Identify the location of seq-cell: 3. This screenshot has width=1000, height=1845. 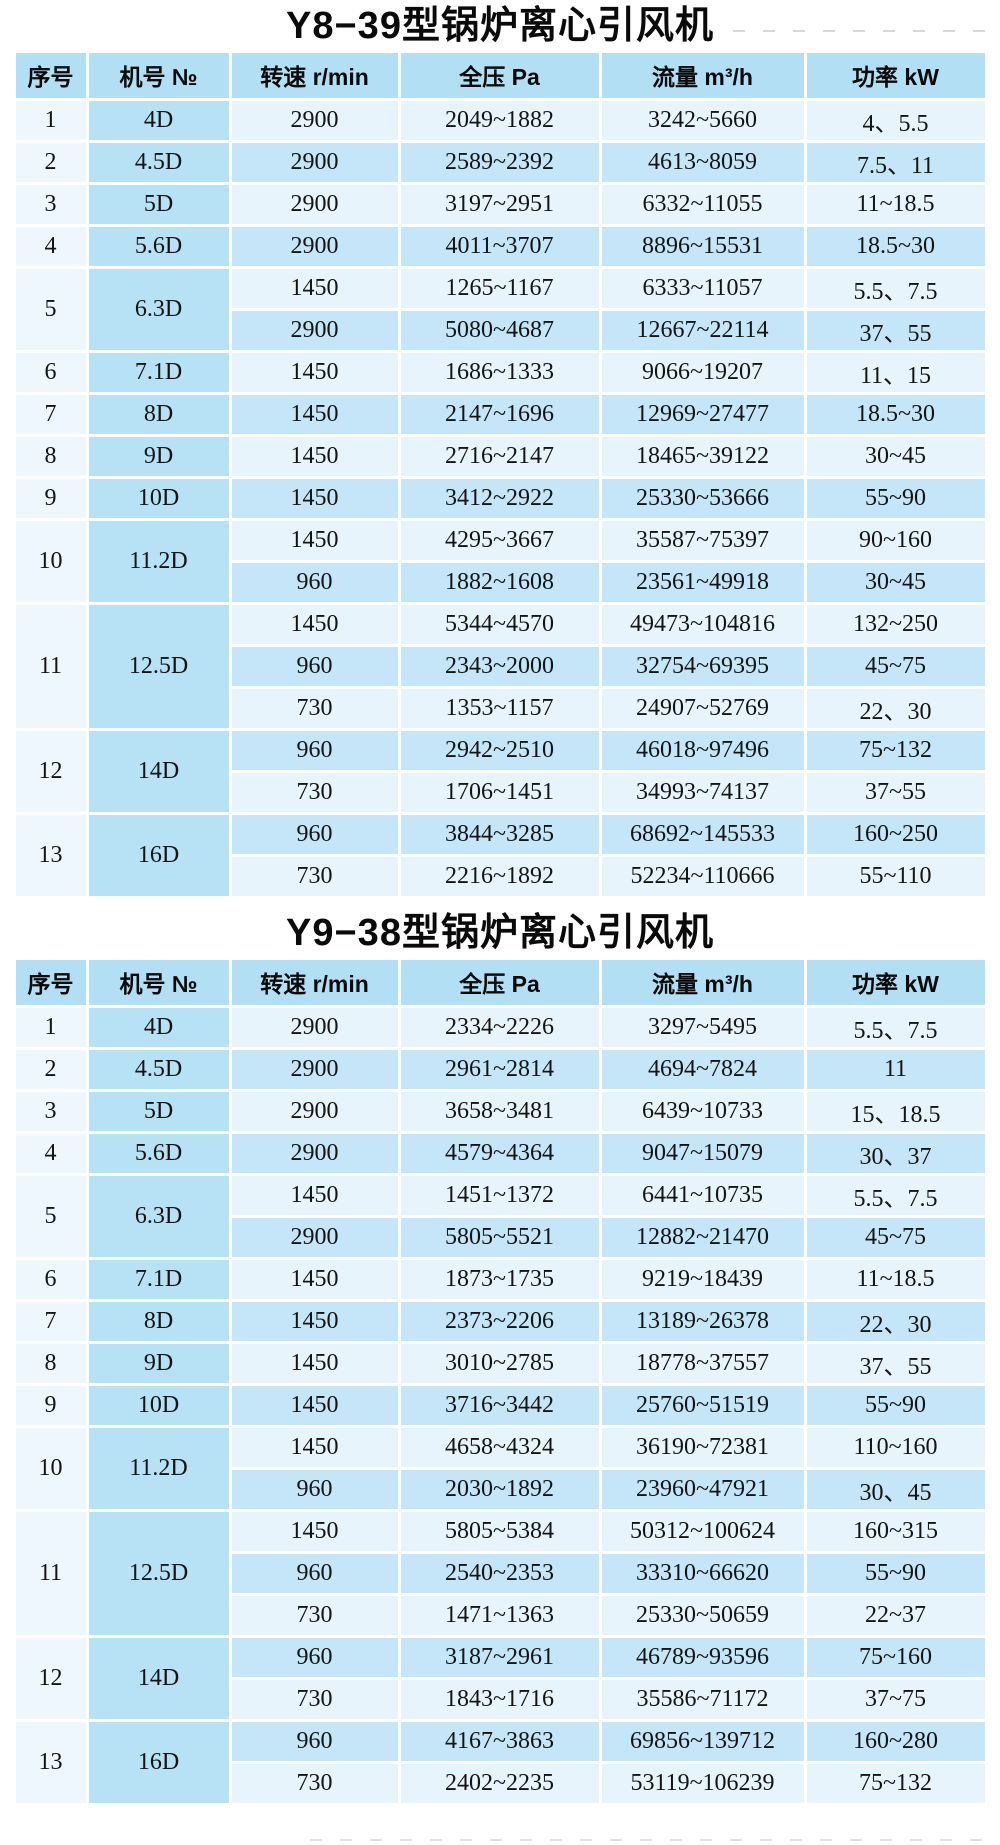
(50, 204).